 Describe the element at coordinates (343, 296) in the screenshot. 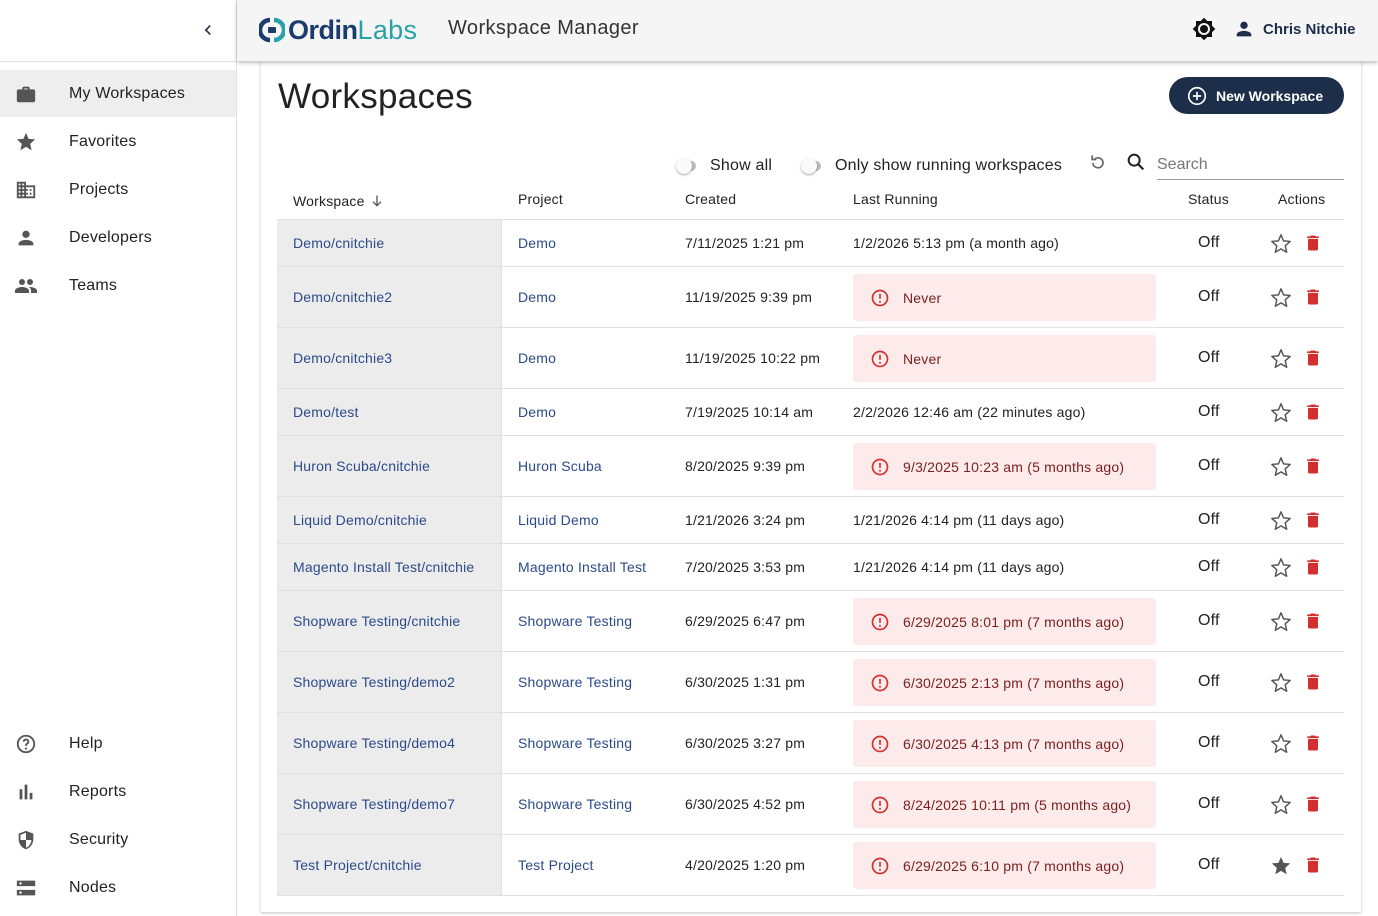

I see `workspace-link: Demo/cnitchie2` at that location.